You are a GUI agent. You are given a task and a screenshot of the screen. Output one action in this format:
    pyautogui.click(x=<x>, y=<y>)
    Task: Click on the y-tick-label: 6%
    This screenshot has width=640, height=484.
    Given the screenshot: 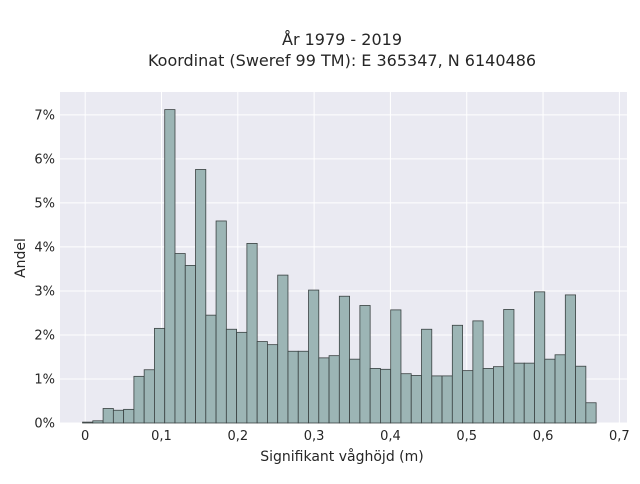 What is the action you would take?
    pyautogui.click(x=44, y=159)
    